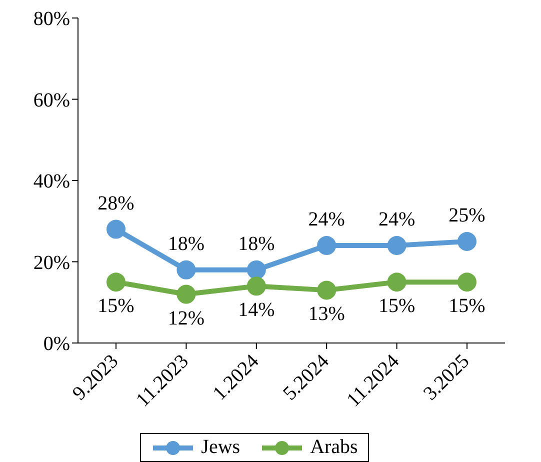  Describe the element at coordinates (256, 310) in the screenshot. I see `data-label: 14%` at that location.